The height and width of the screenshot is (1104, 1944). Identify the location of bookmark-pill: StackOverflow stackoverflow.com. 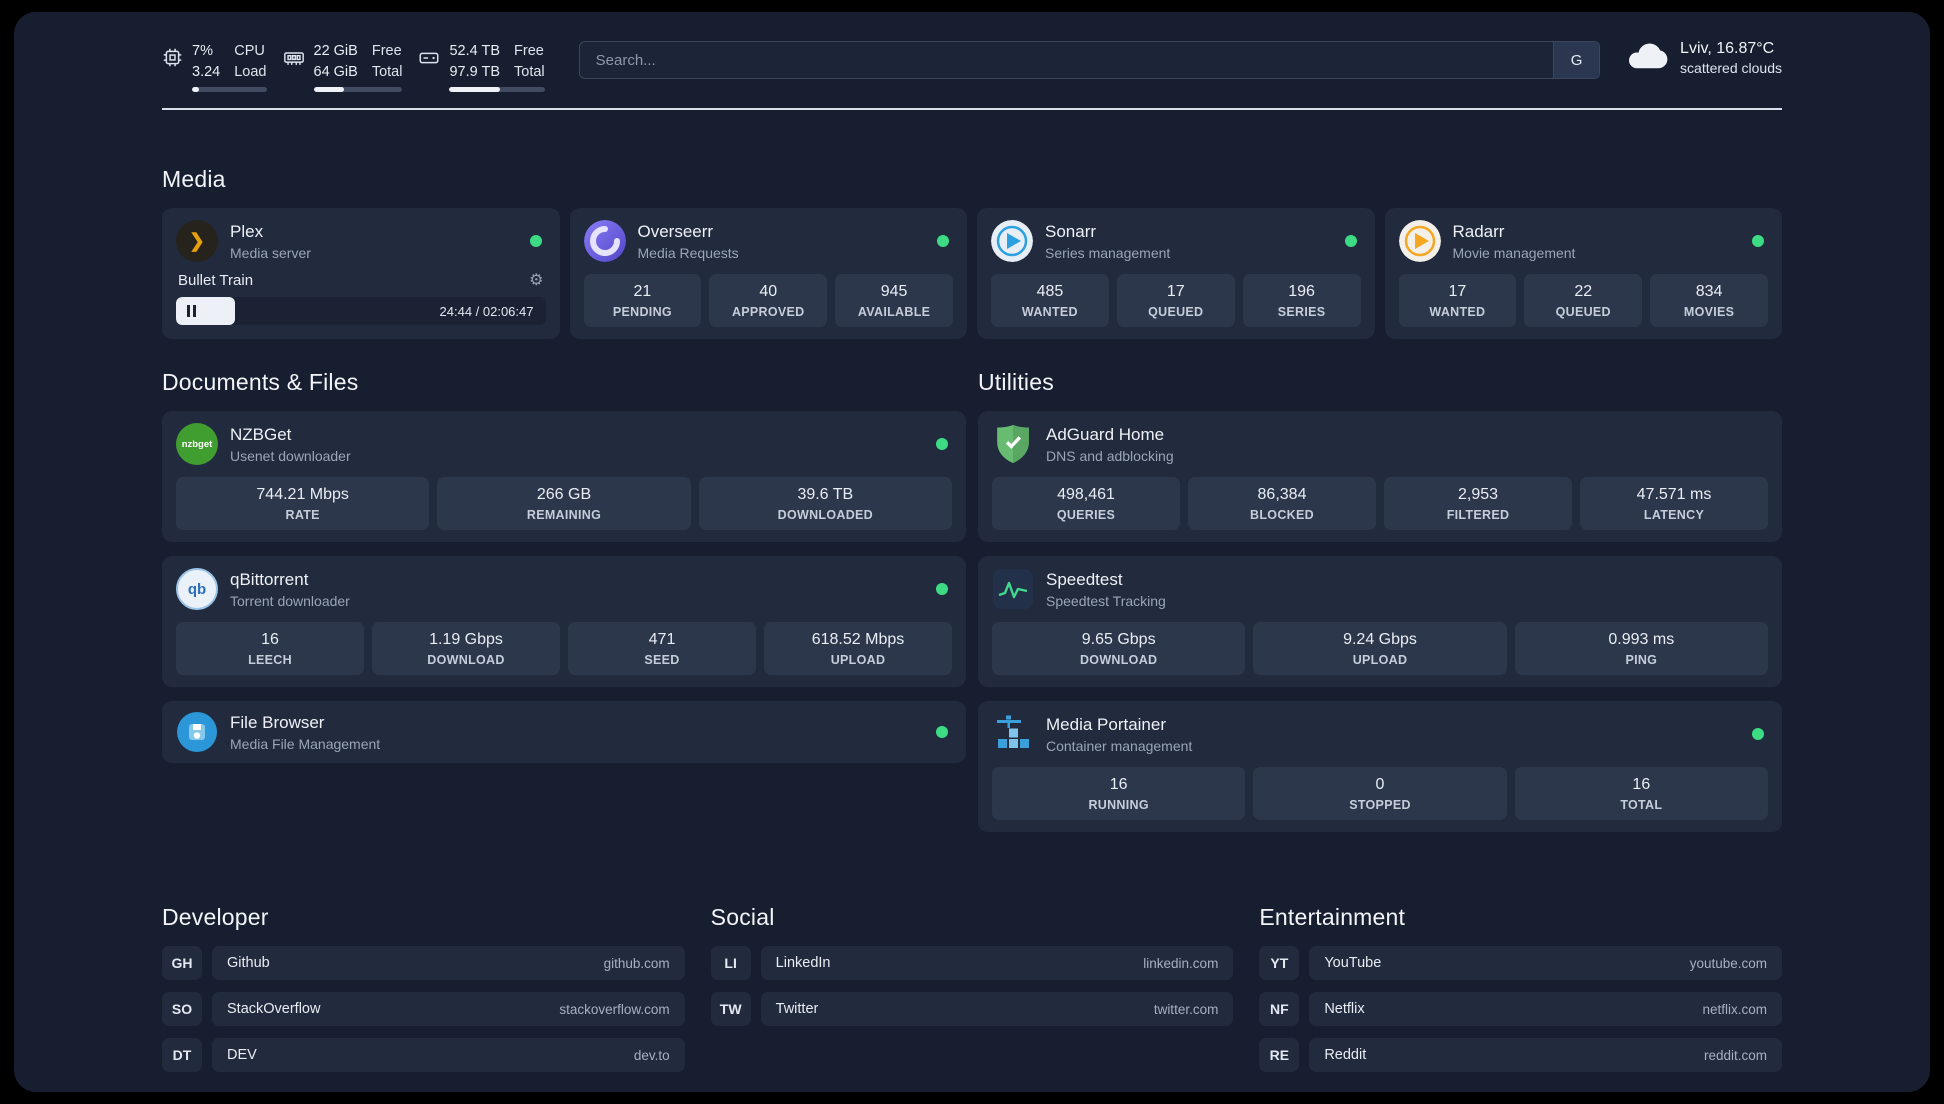
(448, 1009).